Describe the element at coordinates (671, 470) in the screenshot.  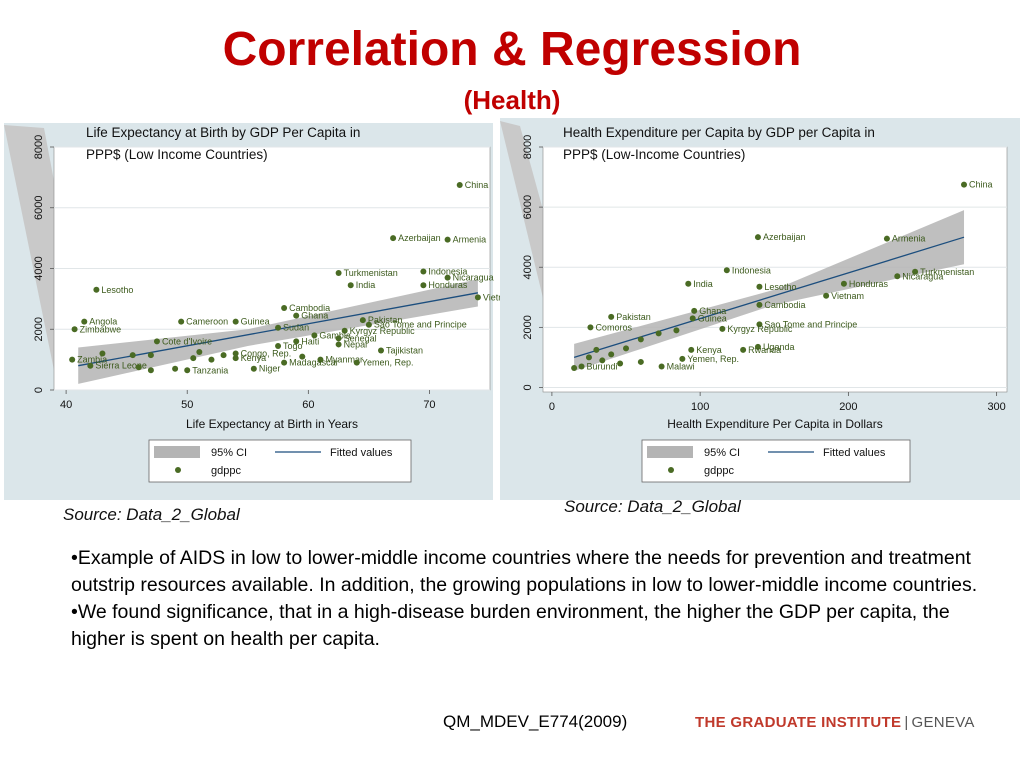
I see `legend-point-swatch` at that location.